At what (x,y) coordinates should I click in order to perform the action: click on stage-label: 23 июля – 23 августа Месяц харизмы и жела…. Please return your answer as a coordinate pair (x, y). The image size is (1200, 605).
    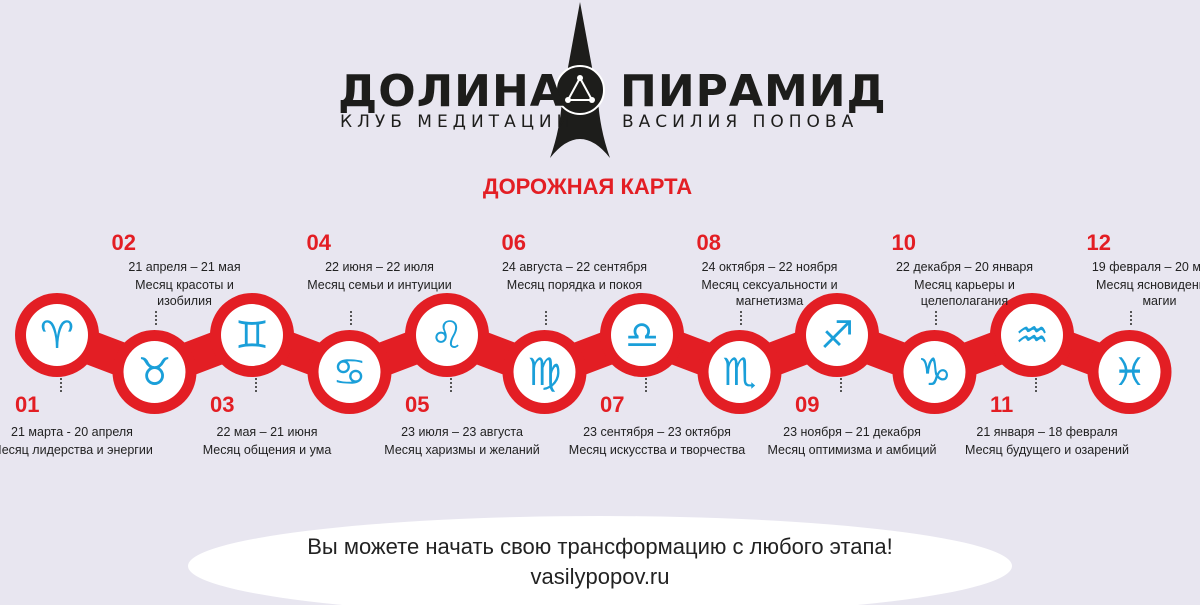
    Looking at the image, I should click on (462, 441).